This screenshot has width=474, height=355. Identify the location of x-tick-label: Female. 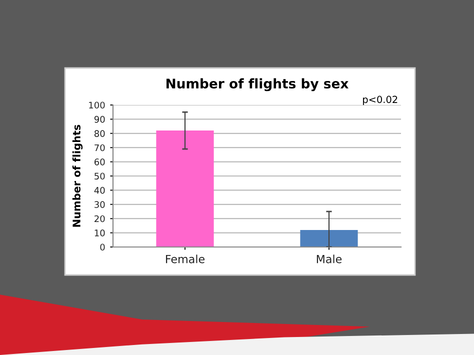
(185, 259).